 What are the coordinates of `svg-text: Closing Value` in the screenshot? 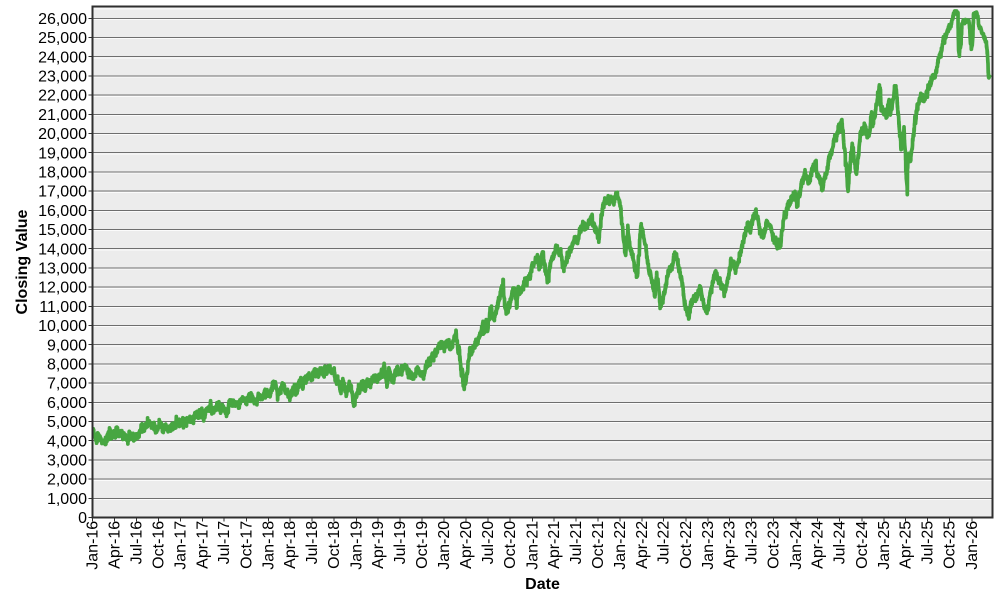 It's located at (22, 261).